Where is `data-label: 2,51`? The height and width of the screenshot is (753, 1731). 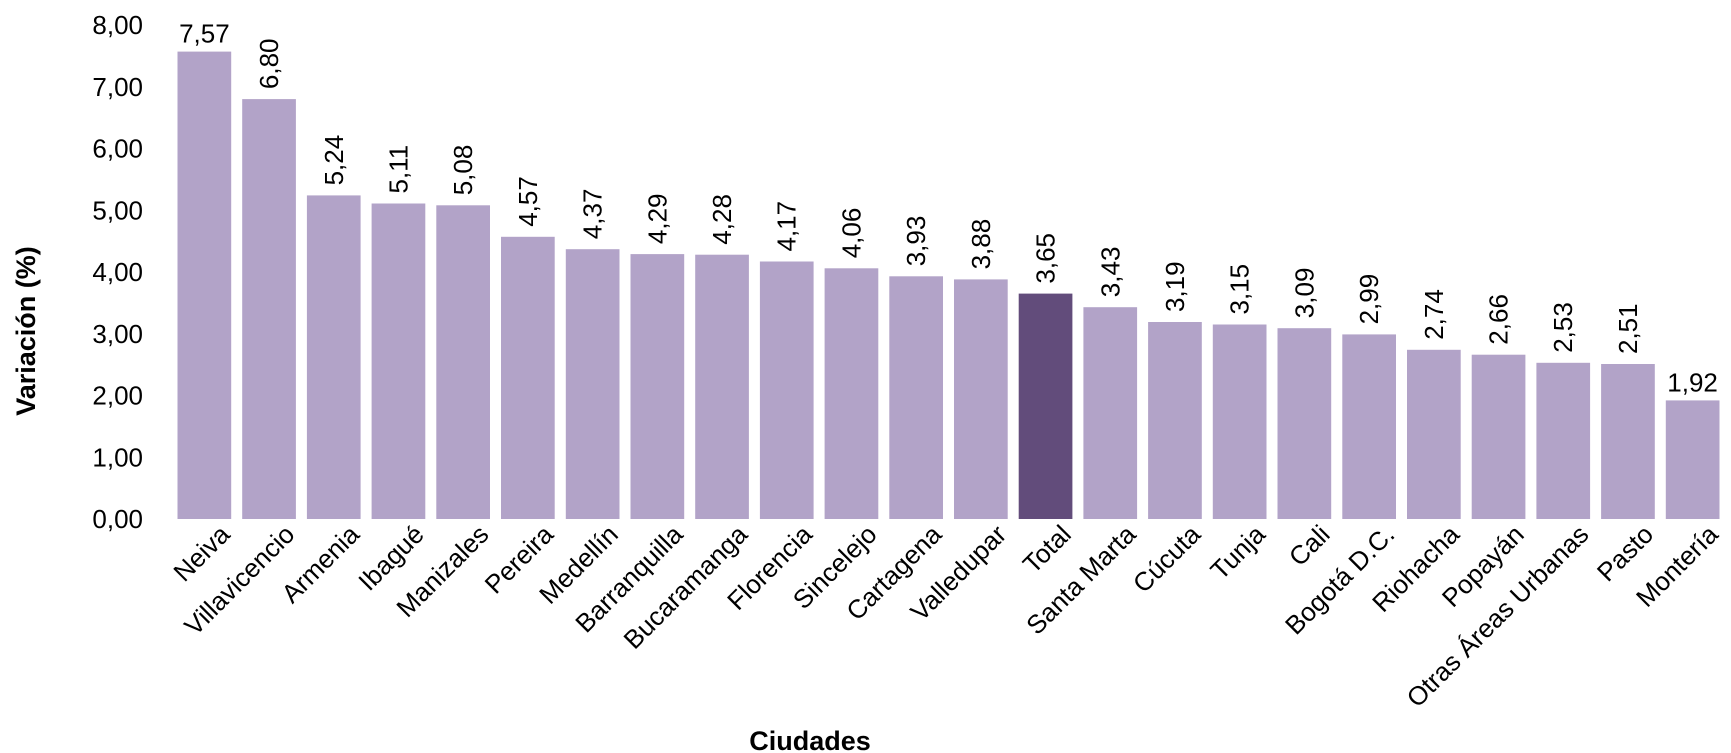 data-label: 2,51 is located at coordinates (1628, 328).